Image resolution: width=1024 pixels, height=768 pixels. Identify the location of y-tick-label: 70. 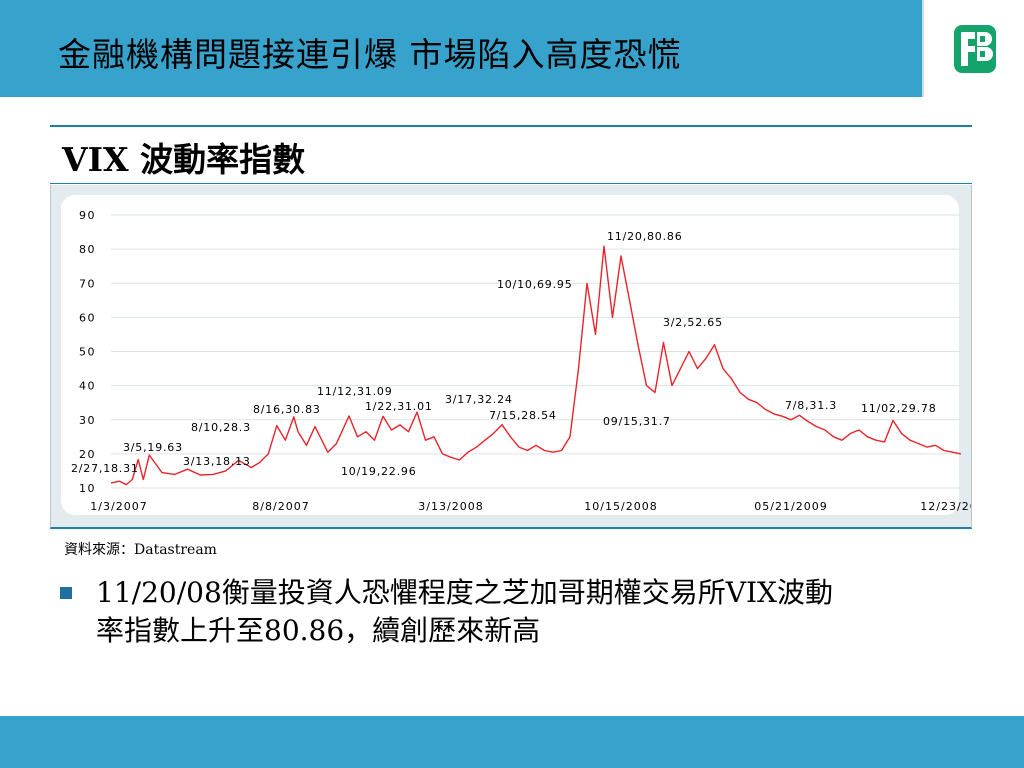
(87, 283).